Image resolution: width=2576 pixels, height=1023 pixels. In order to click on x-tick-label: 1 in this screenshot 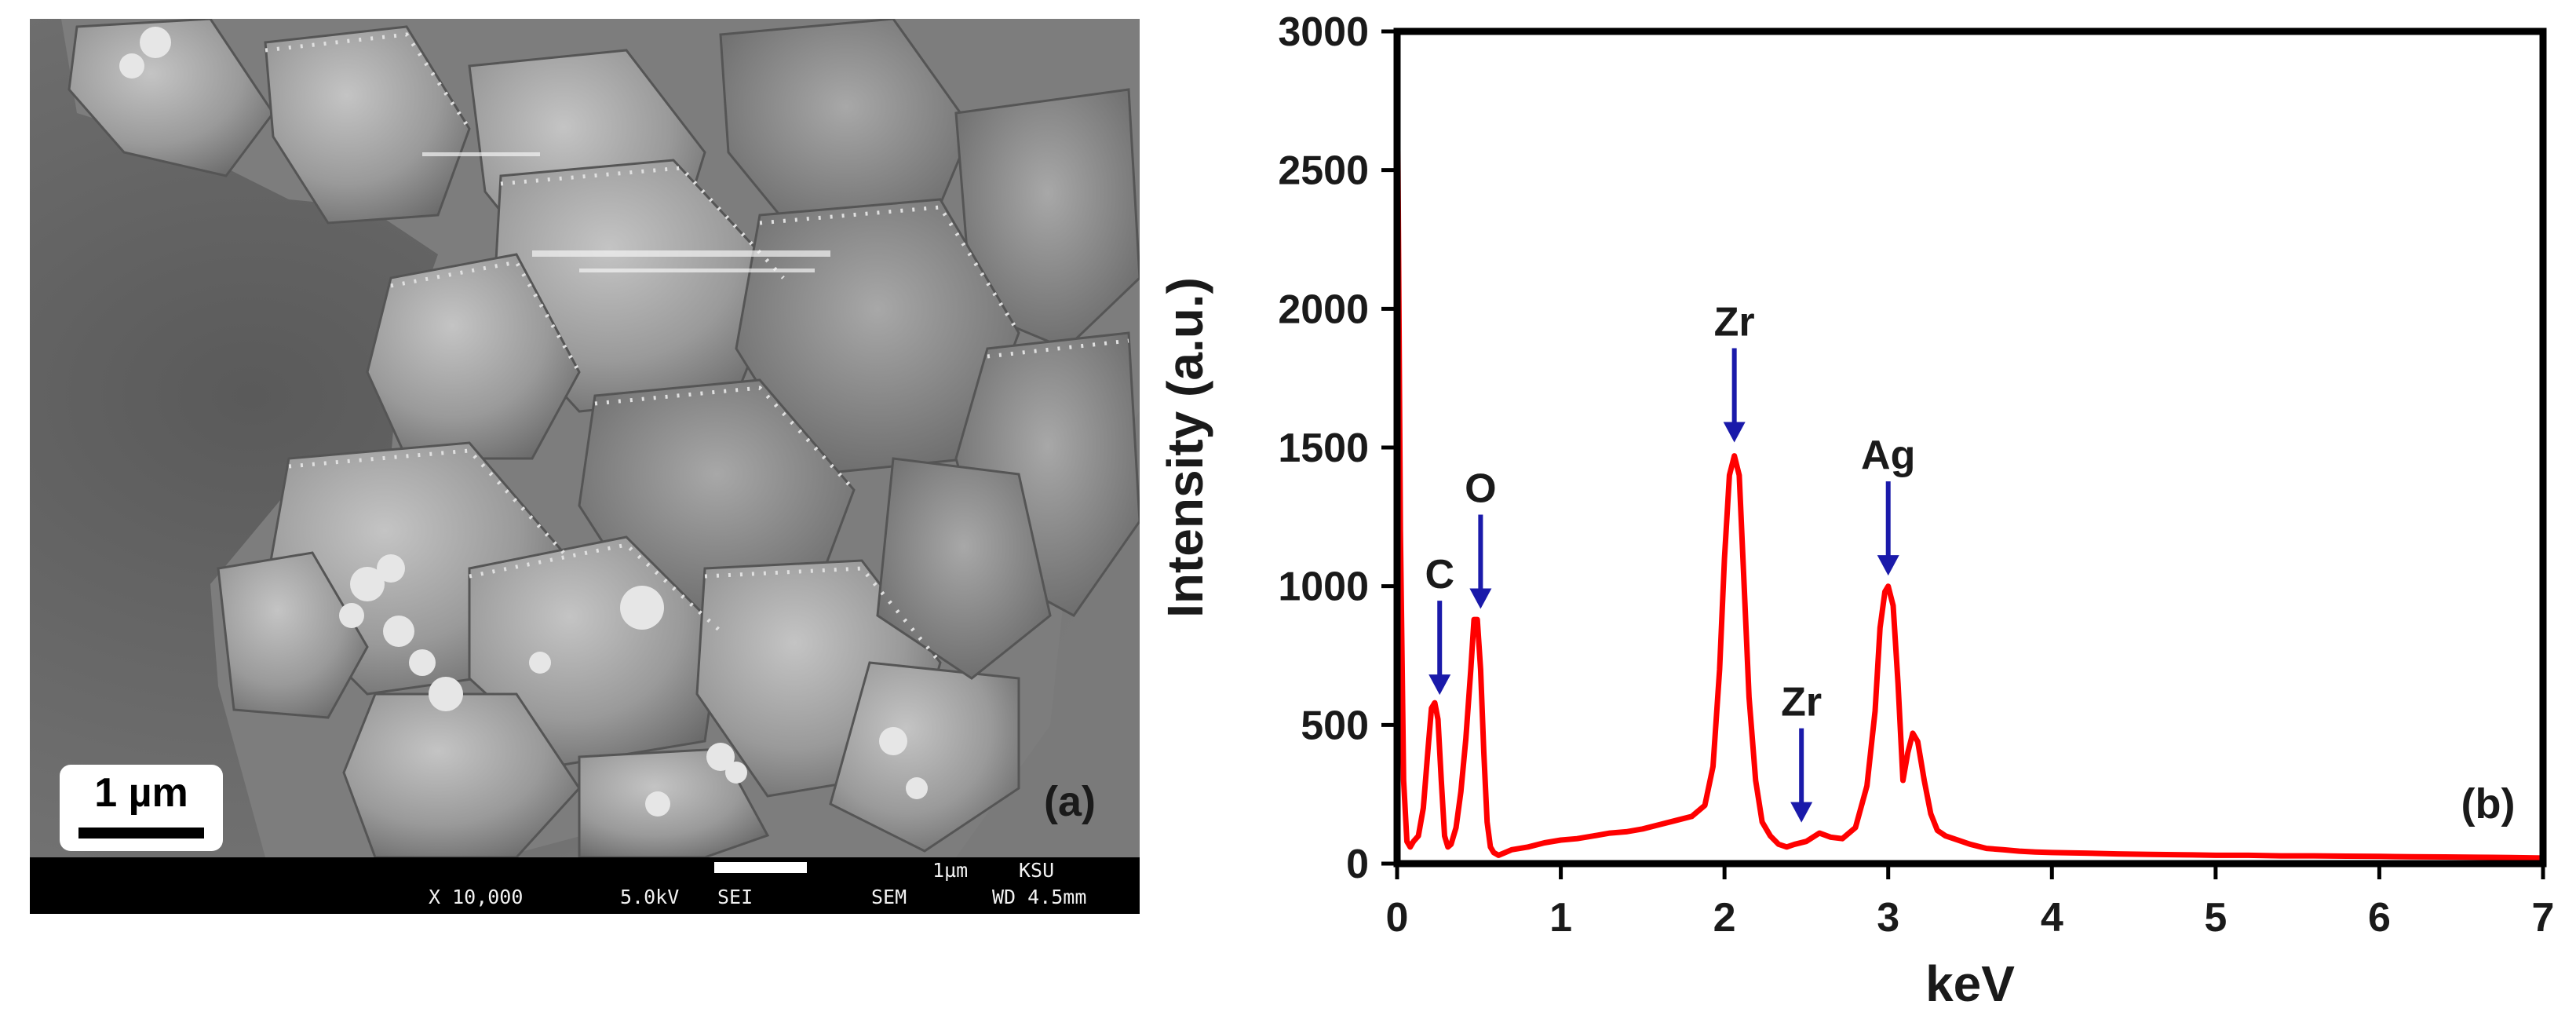, I will do `click(1560, 918)`.